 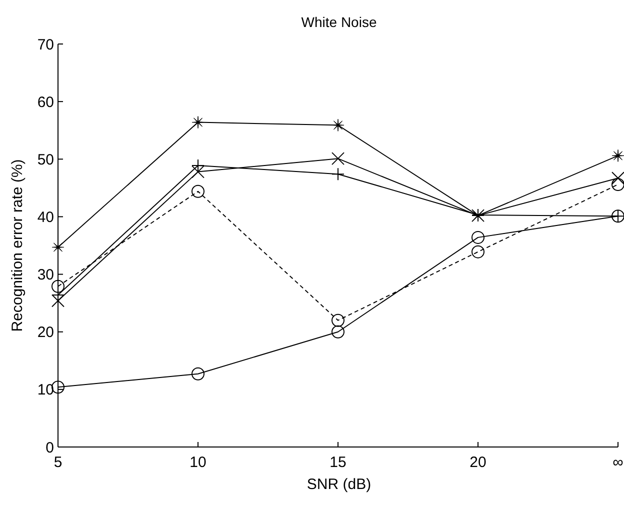 What do you see at coordinates (198, 462) in the screenshot?
I see `x-tick-label: 10` at bounding box center [198, 462].